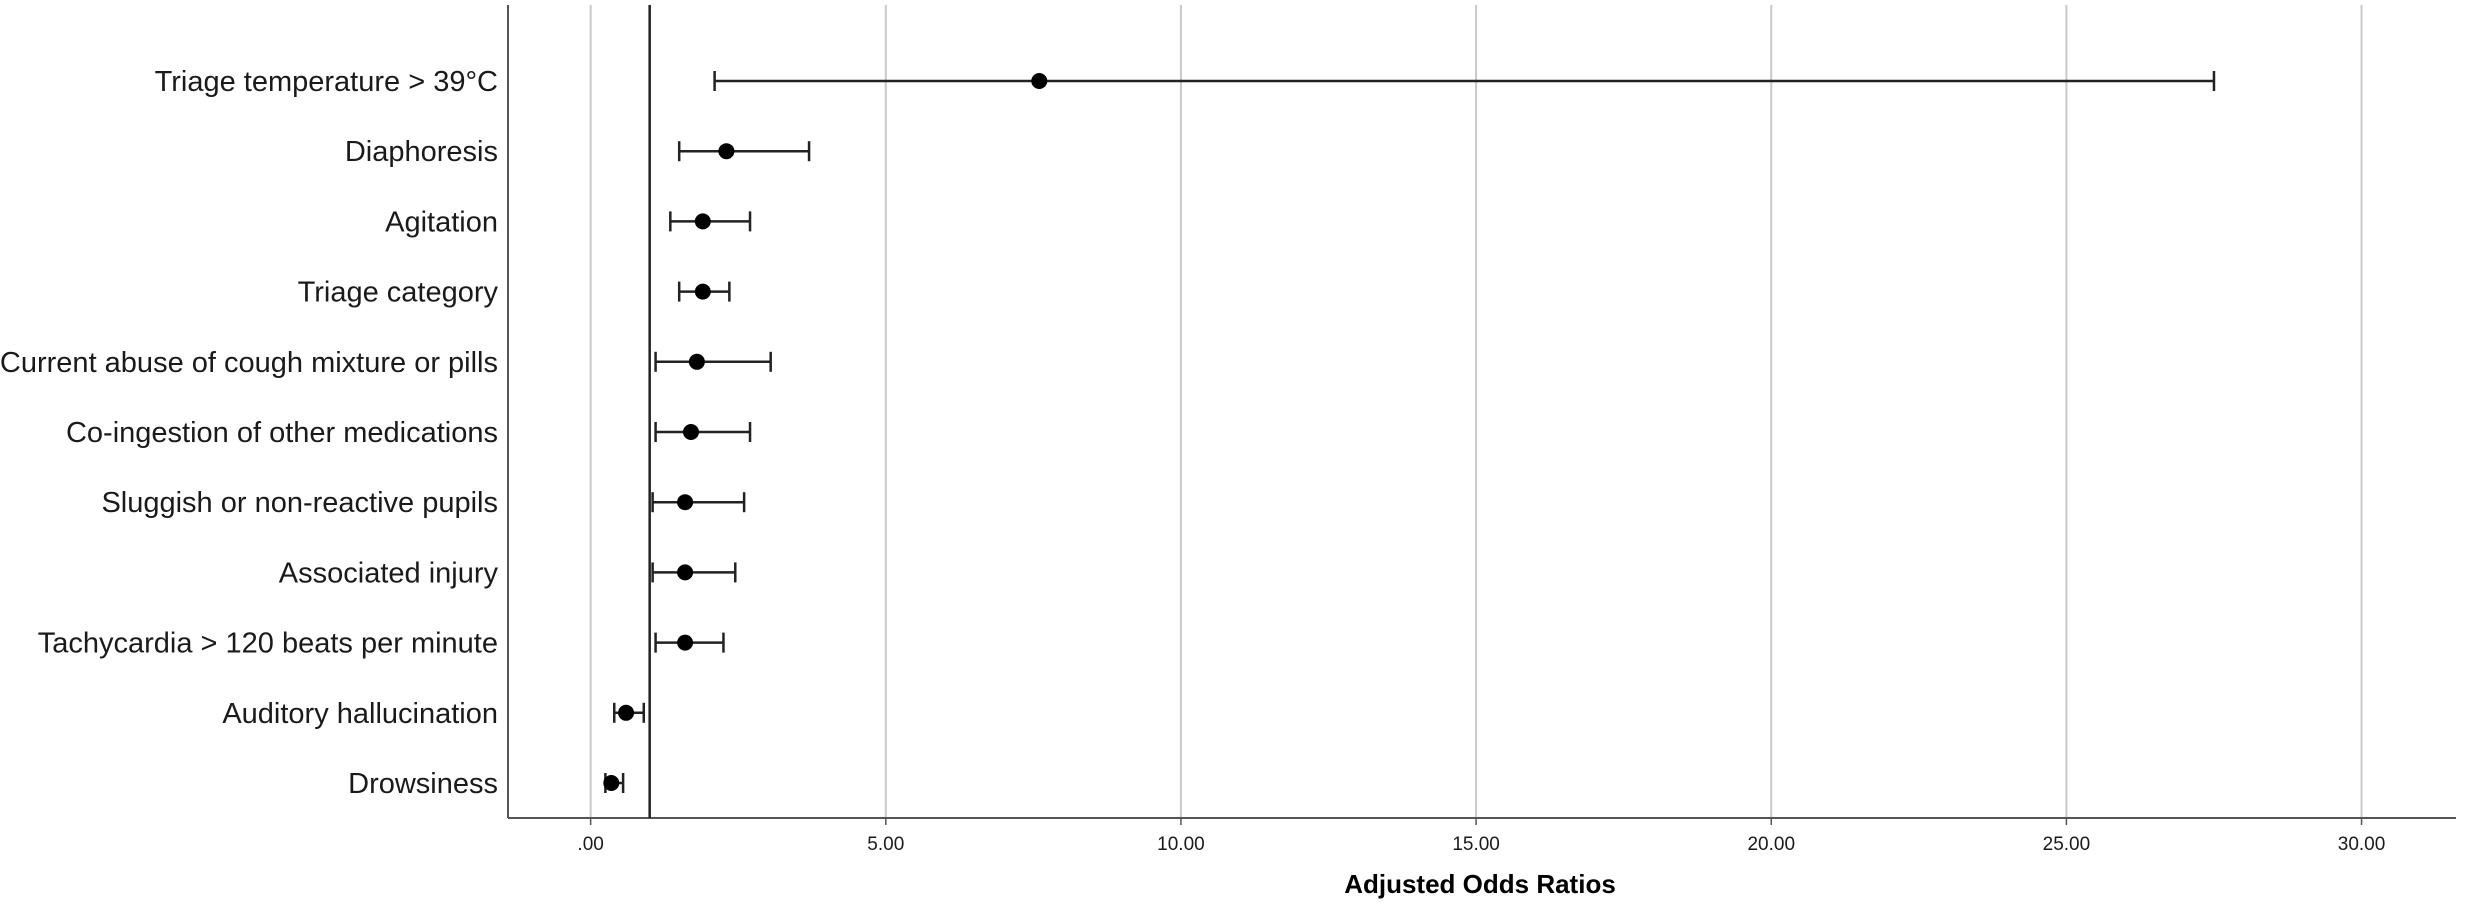  I want to click on category-label: Triage category, so click(398, 293).